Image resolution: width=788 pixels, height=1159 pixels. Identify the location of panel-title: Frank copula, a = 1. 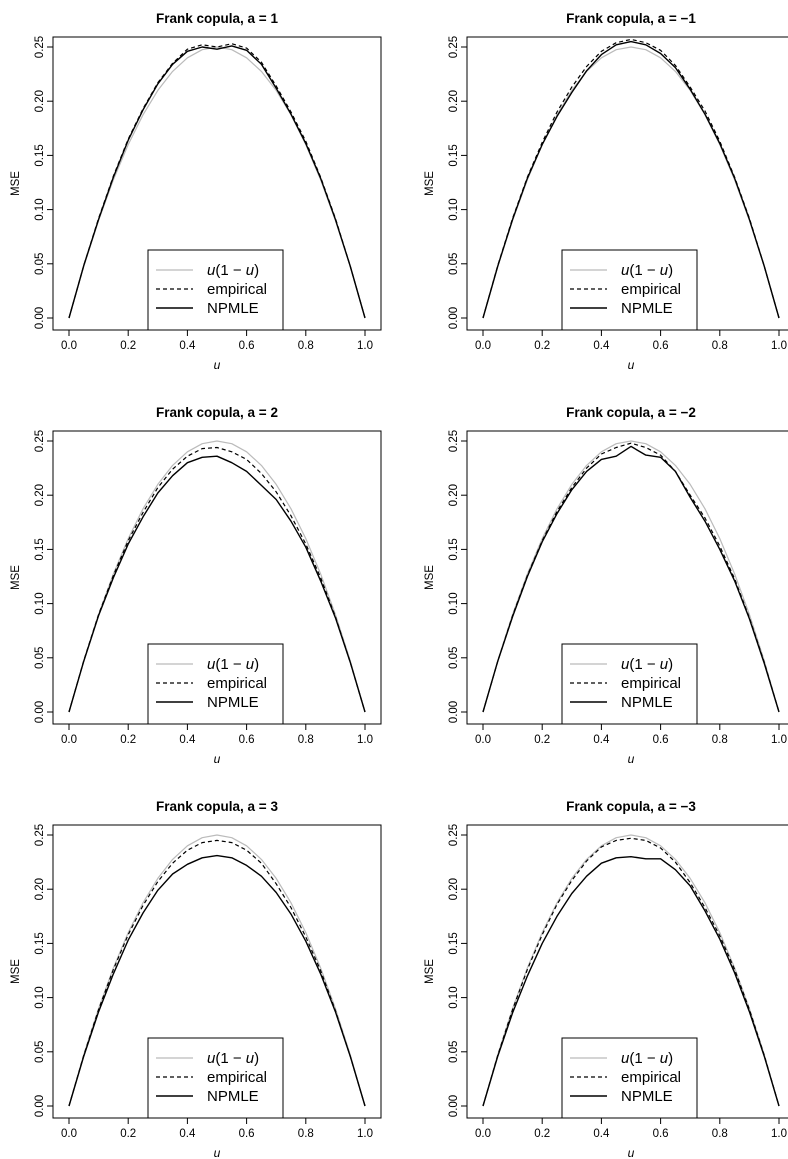
(217, 18).